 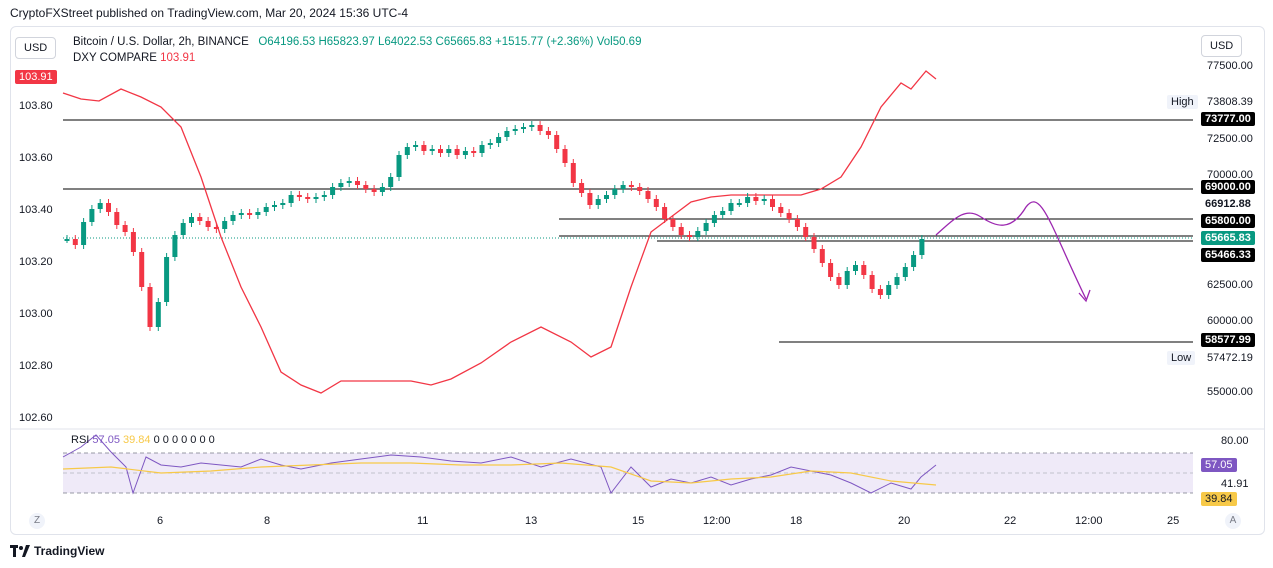 What do you see at coordinates (717, 521) in the screenshot?
I see `x-axis-label: 12:00` at bounding box center [717, 521].